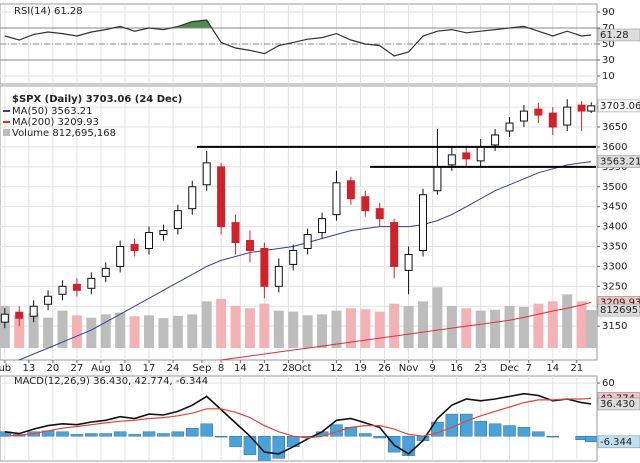 The image size is (640, 463). I want to click on x-tick-label: 21, so click(576, 368).